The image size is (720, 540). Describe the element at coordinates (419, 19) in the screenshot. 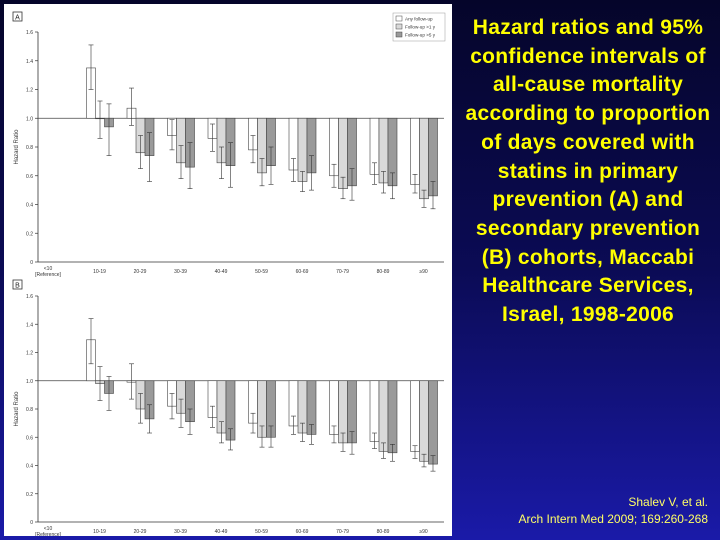

I see `legend-label: Any follow-up` at that location.